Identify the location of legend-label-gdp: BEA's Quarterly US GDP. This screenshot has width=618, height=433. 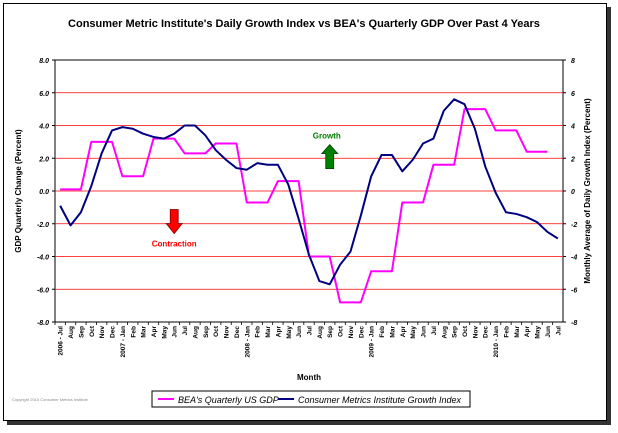
(228, 400).